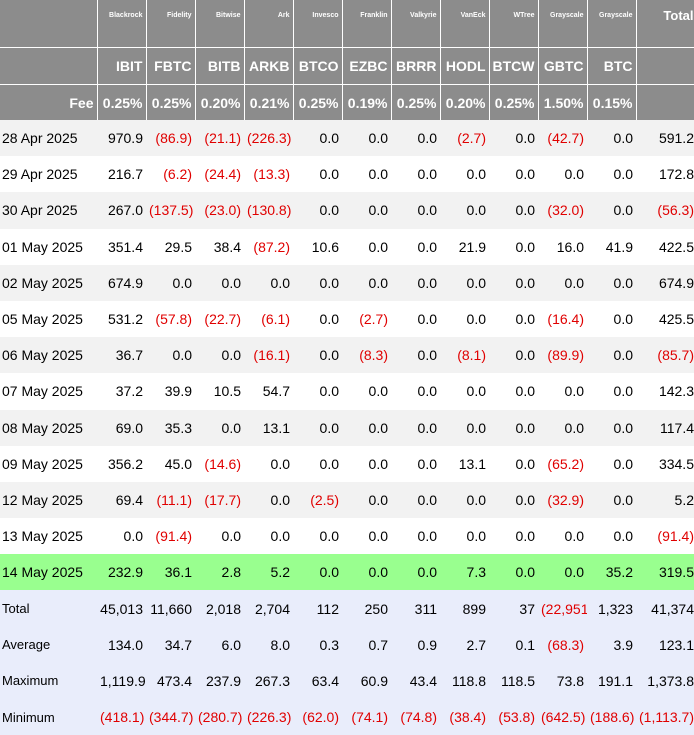 Image resolution: width=694 pixels, height=735 pixels. Describe the element at coordinates (612, 102) in the screenshot. I see `fee-value: 0.15%` at that location.